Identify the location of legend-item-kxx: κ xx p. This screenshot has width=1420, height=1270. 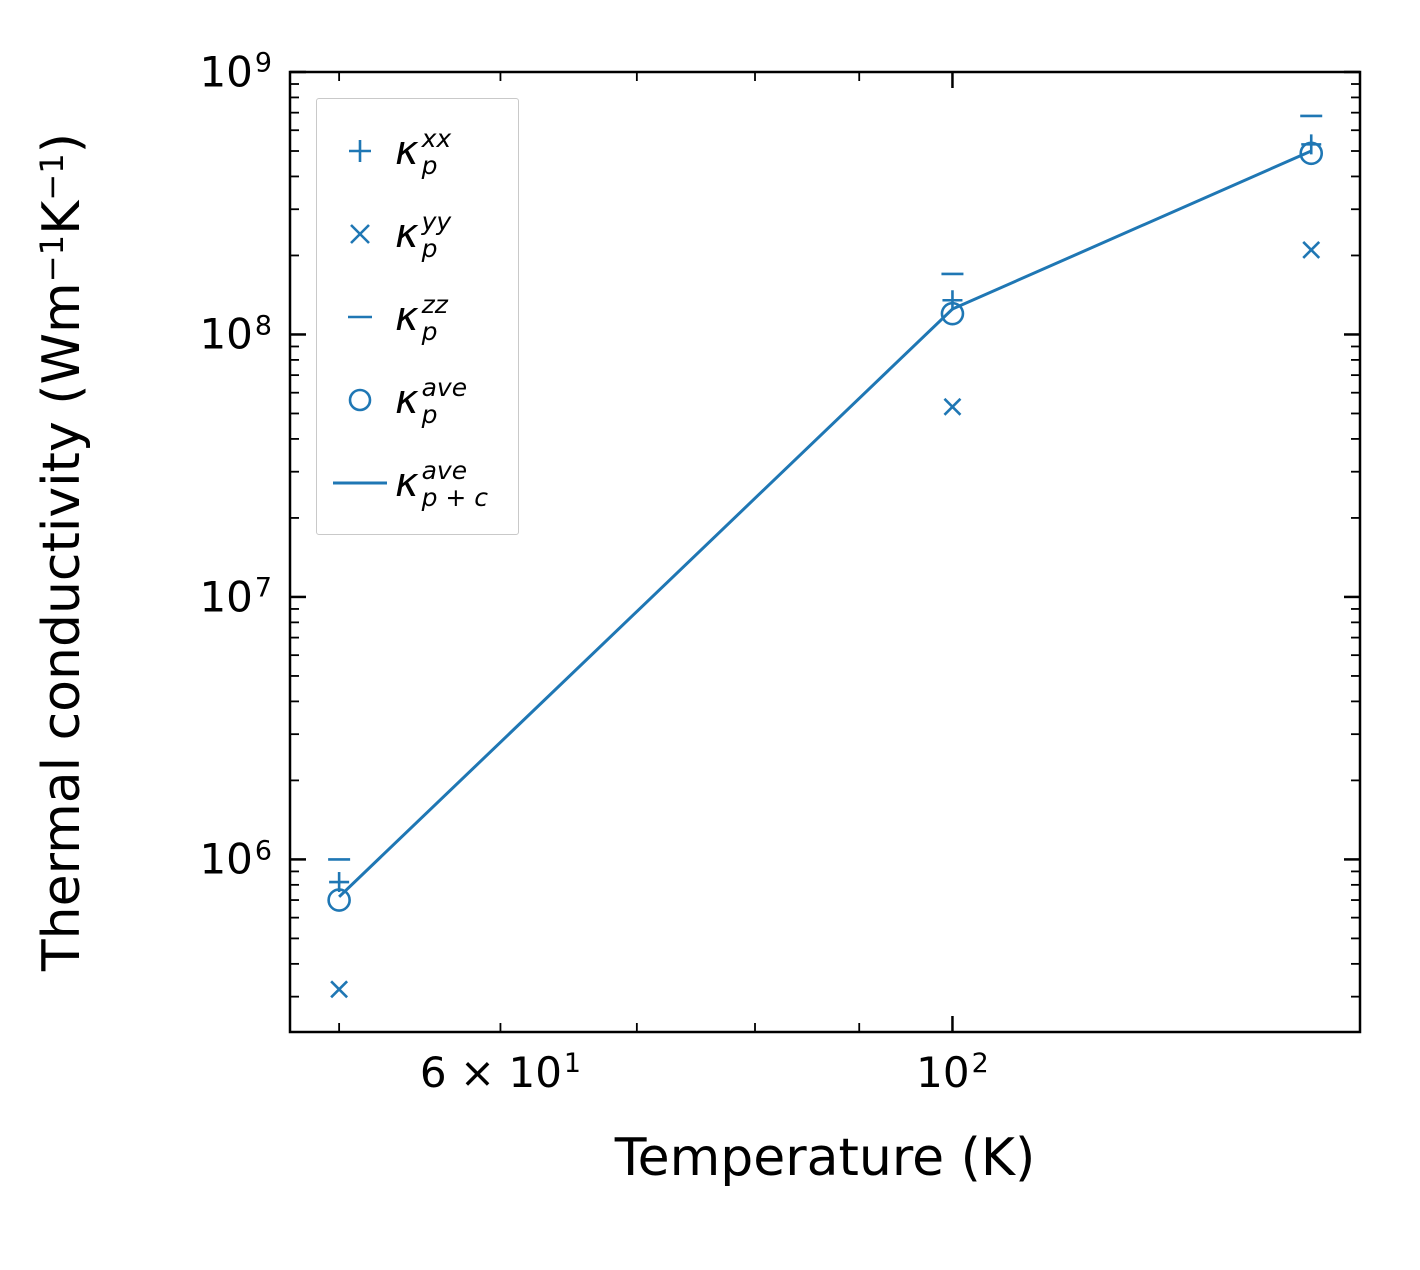
(406, 150).